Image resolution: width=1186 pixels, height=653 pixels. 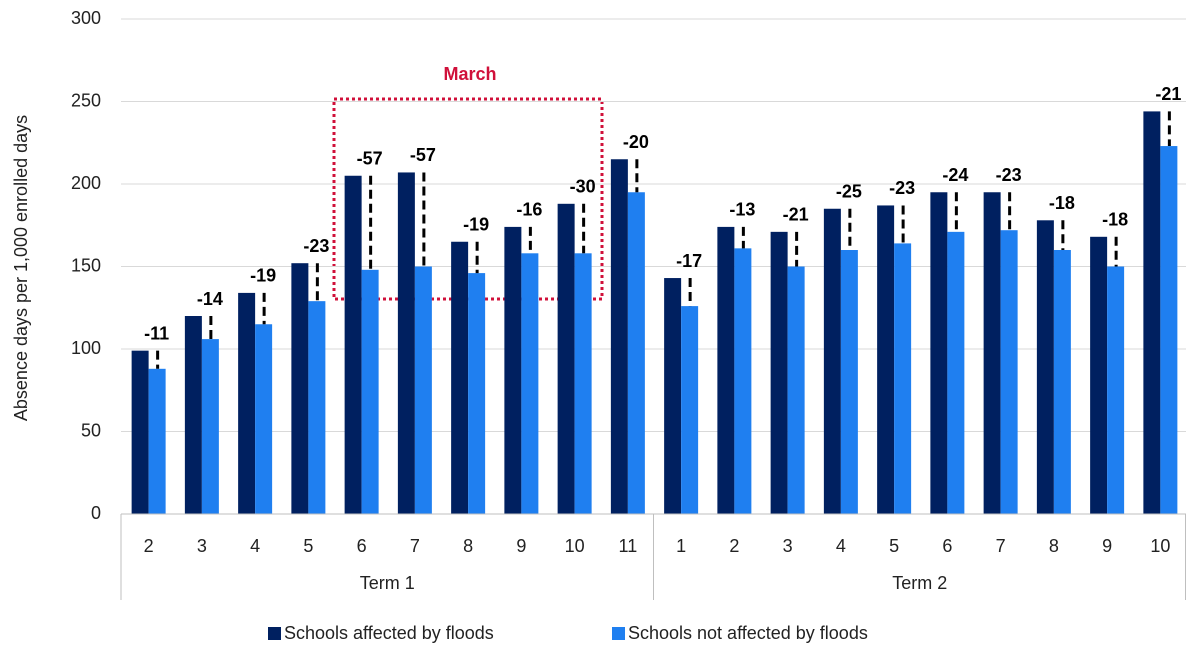 I want to click on difference-label: -11, so click(x=156, y=333).